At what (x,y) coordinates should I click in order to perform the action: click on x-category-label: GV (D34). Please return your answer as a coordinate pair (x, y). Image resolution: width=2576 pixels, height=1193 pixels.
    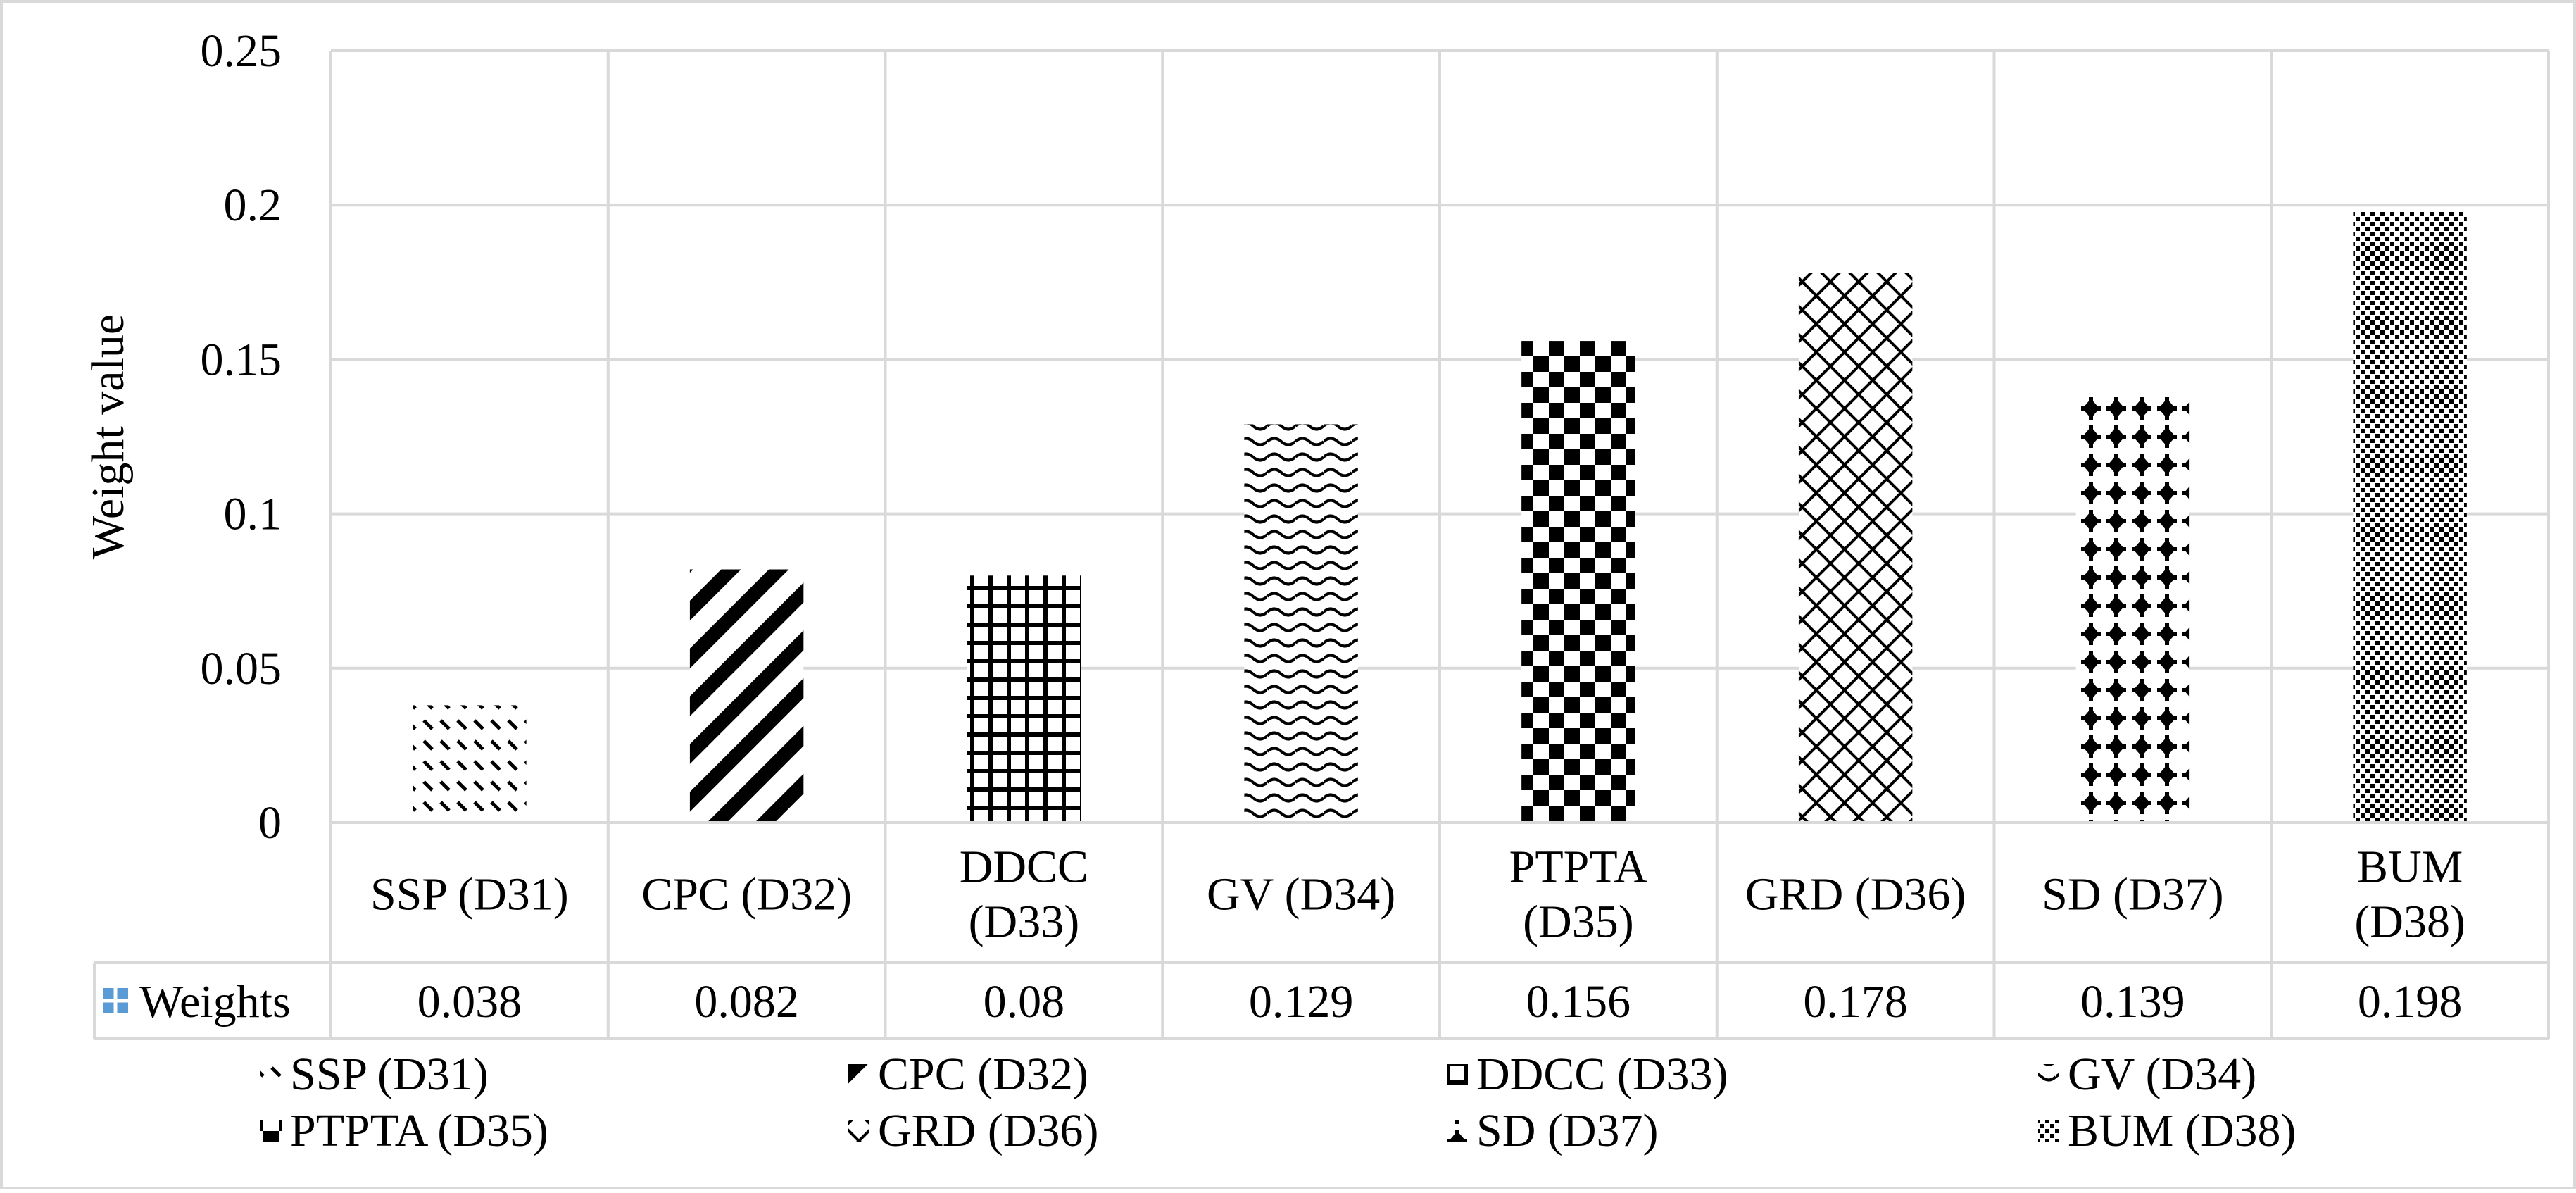
    Looking at the image, I should click on (1301, 894).